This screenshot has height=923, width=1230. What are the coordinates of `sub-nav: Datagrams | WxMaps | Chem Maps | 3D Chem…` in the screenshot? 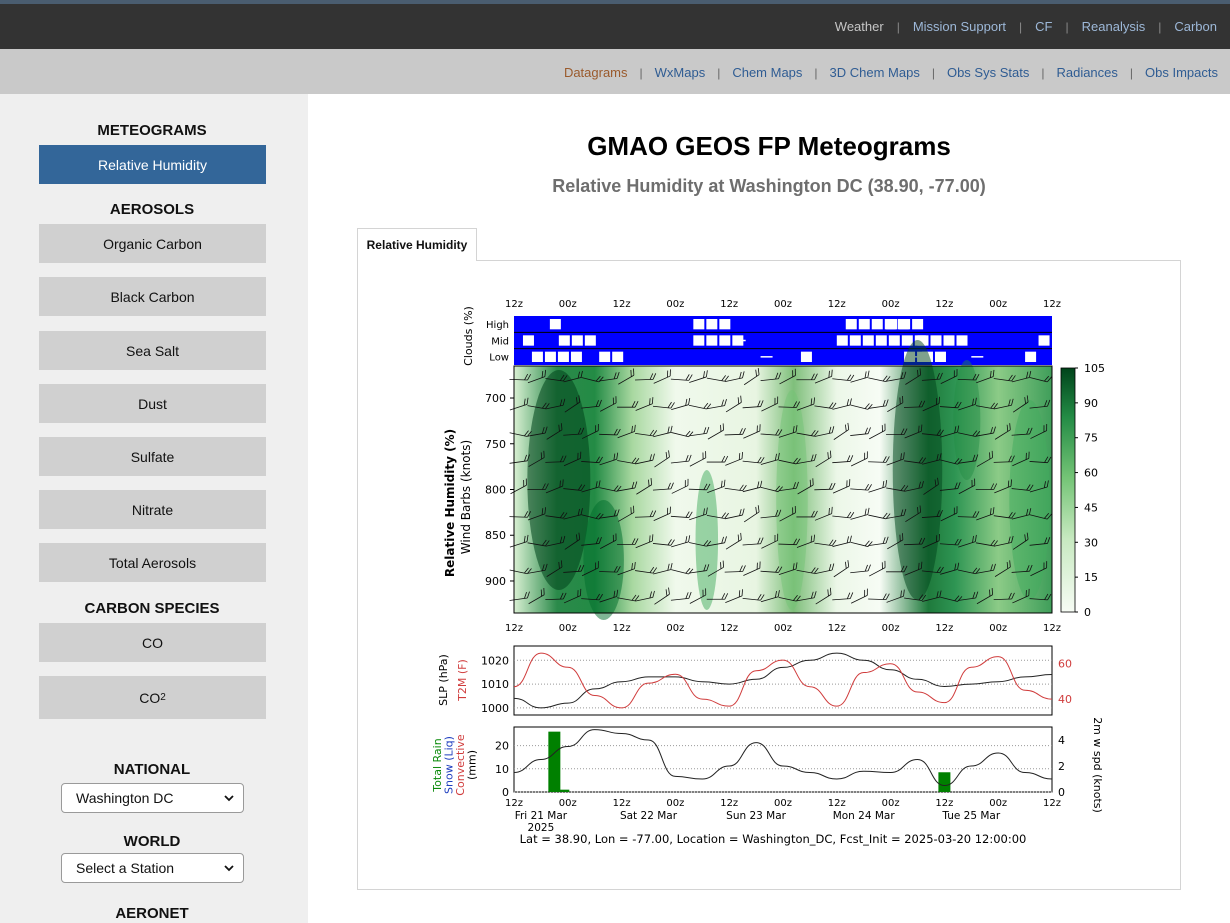 It's located at (891, 72).